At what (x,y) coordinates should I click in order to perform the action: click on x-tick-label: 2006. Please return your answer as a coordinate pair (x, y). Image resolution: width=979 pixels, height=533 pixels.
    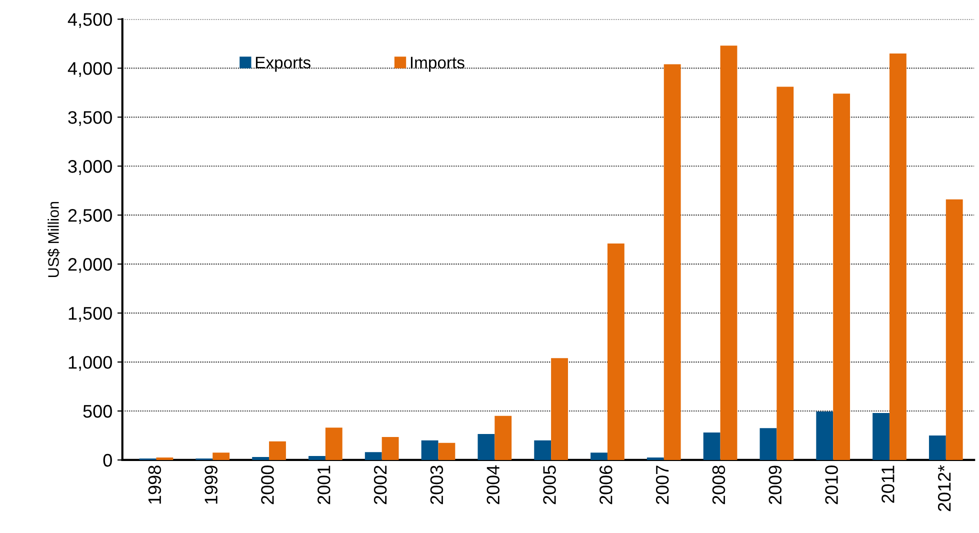
    Looking at the image, I should click on (606, 485).